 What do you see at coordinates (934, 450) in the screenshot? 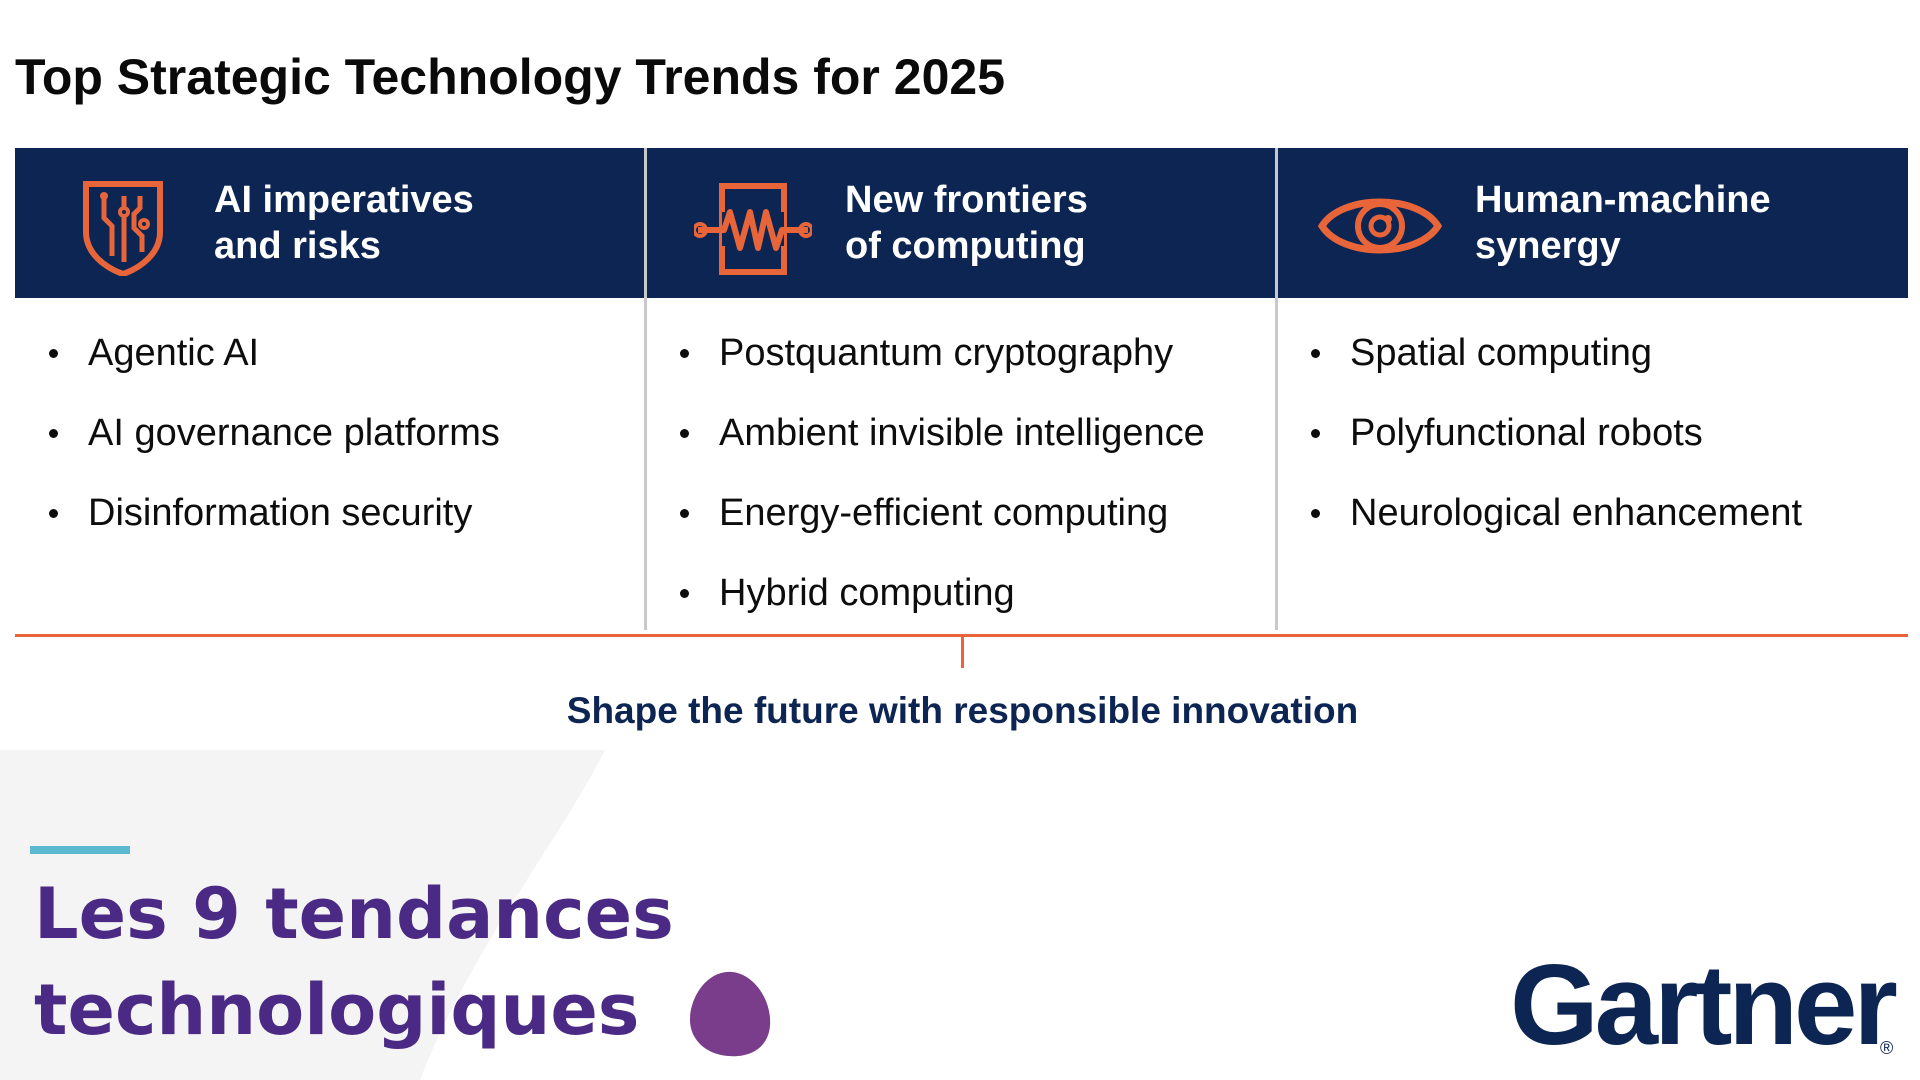
I see `list-item: Ambient invisible intelligence` at bounding box center [934, 450].